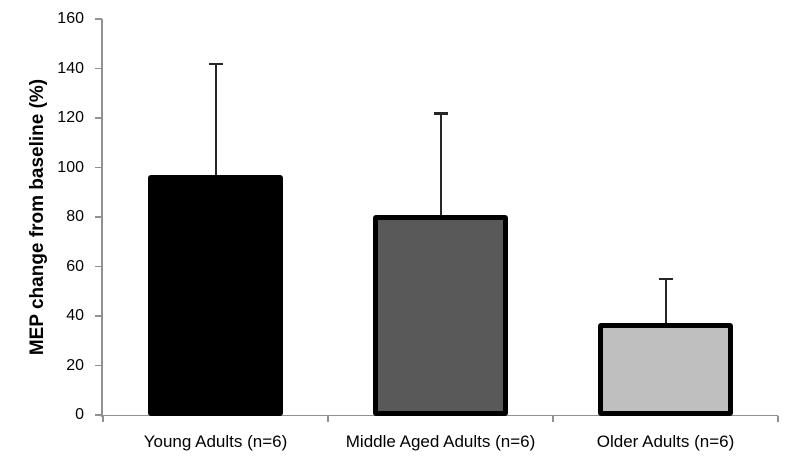  I want to click on y-tick-label: 100, so click(70, 167).